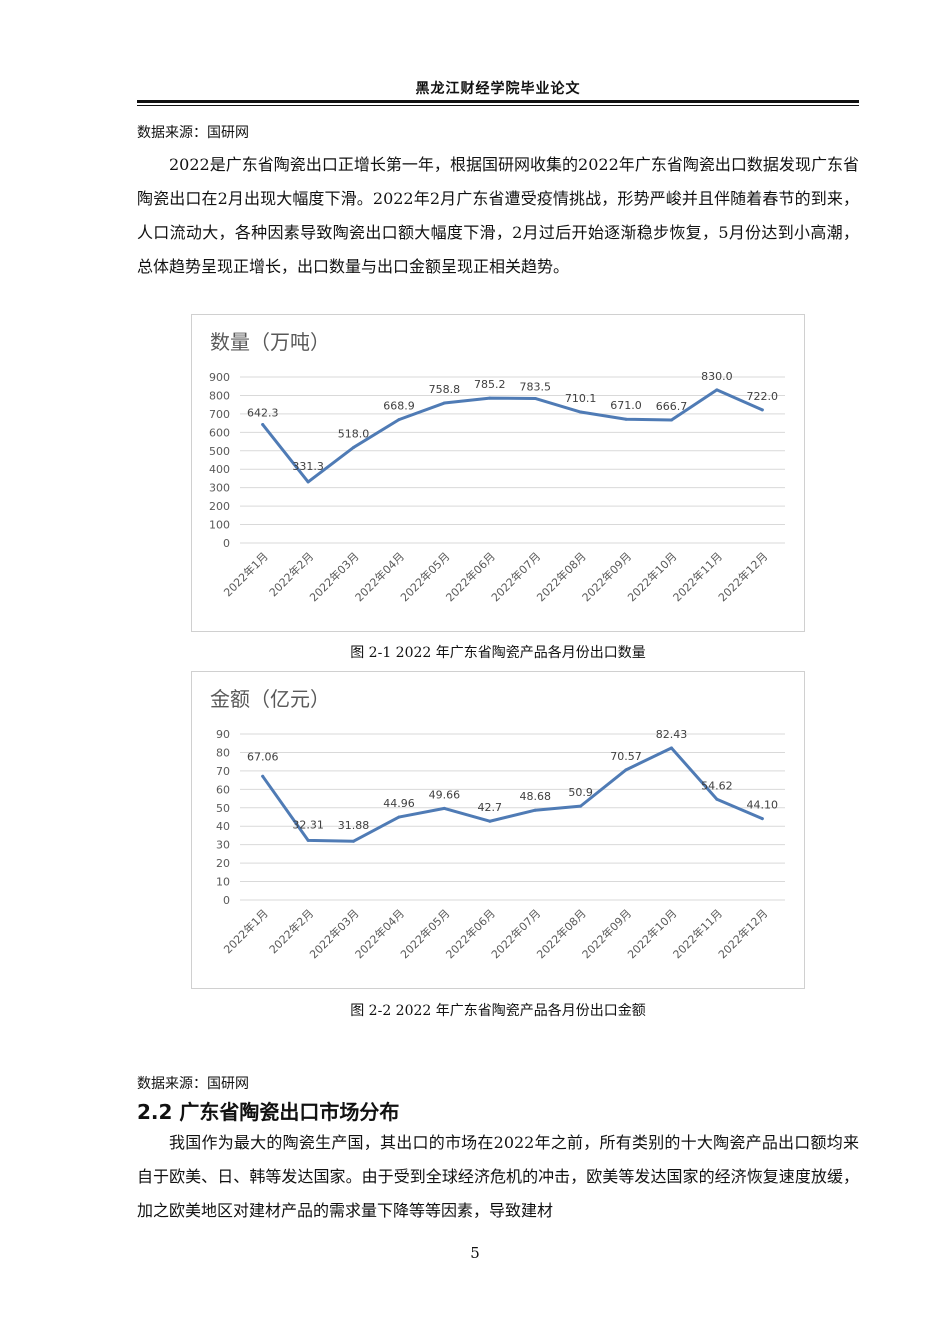  I want to click on data-label: 50.9, so click(580, 792).